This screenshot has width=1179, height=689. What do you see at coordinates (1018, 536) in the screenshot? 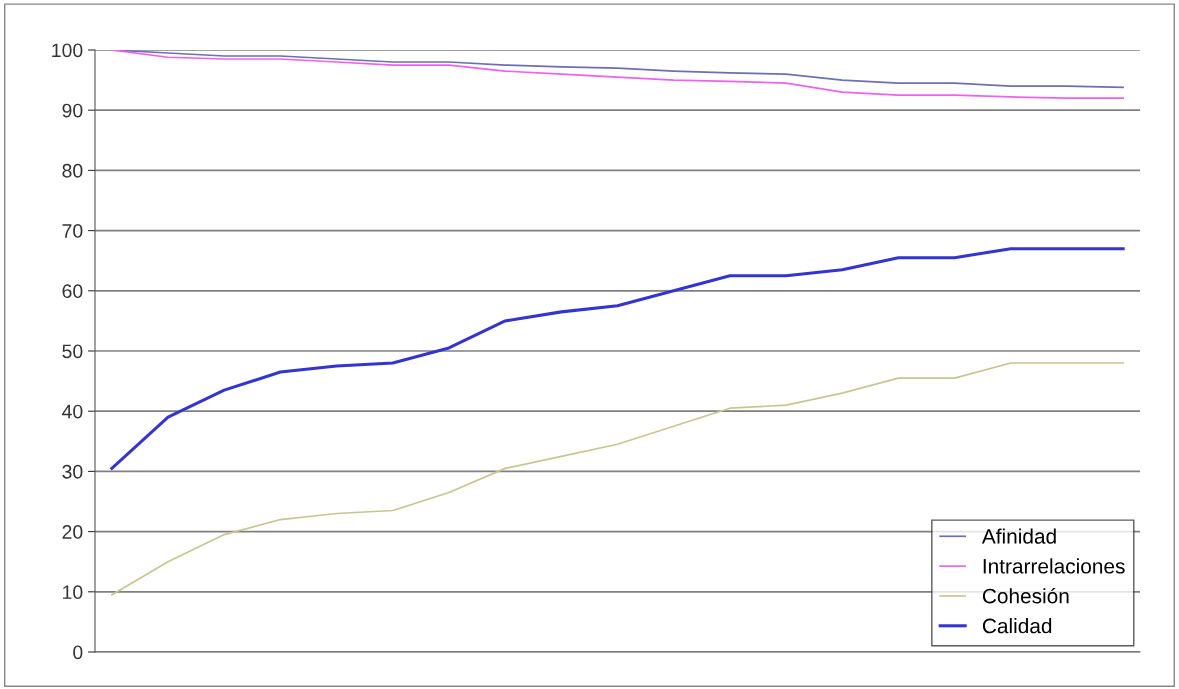
I see `legend-label: Afinidad` at bounding box center [1018, 536].